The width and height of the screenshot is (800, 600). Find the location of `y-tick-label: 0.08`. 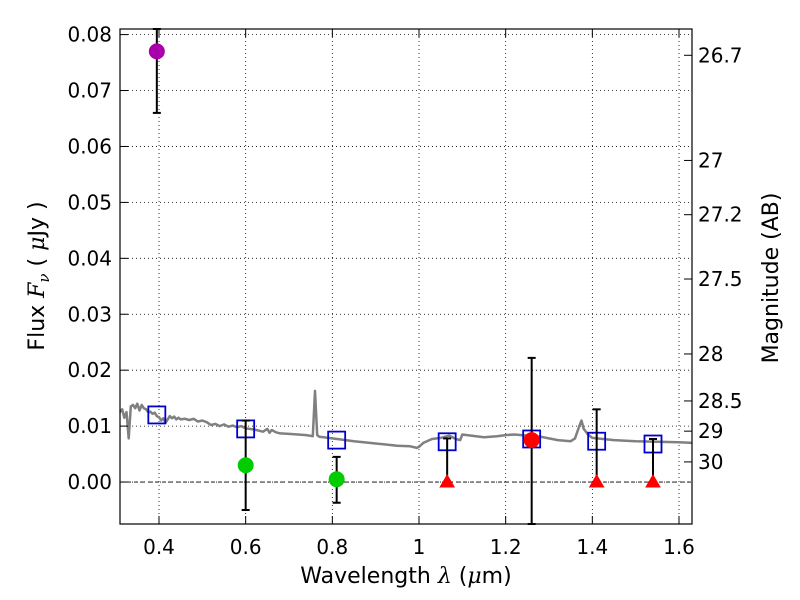

y-tick-label: 0.08 is located at coordinates (89, 35).